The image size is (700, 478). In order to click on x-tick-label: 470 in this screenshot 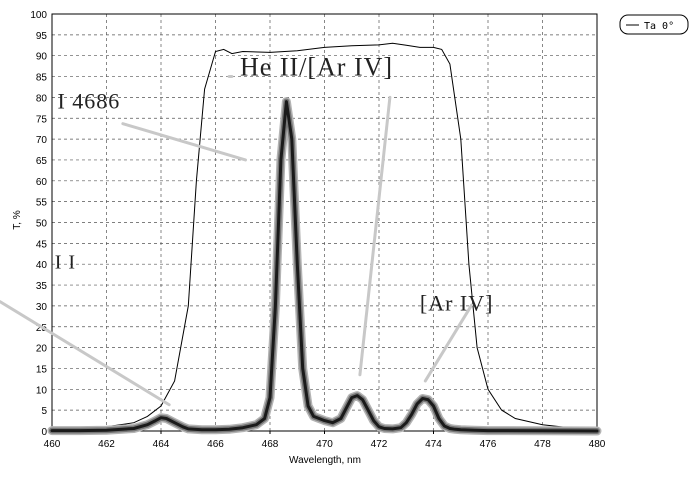, I will do `click(324, 444)`.